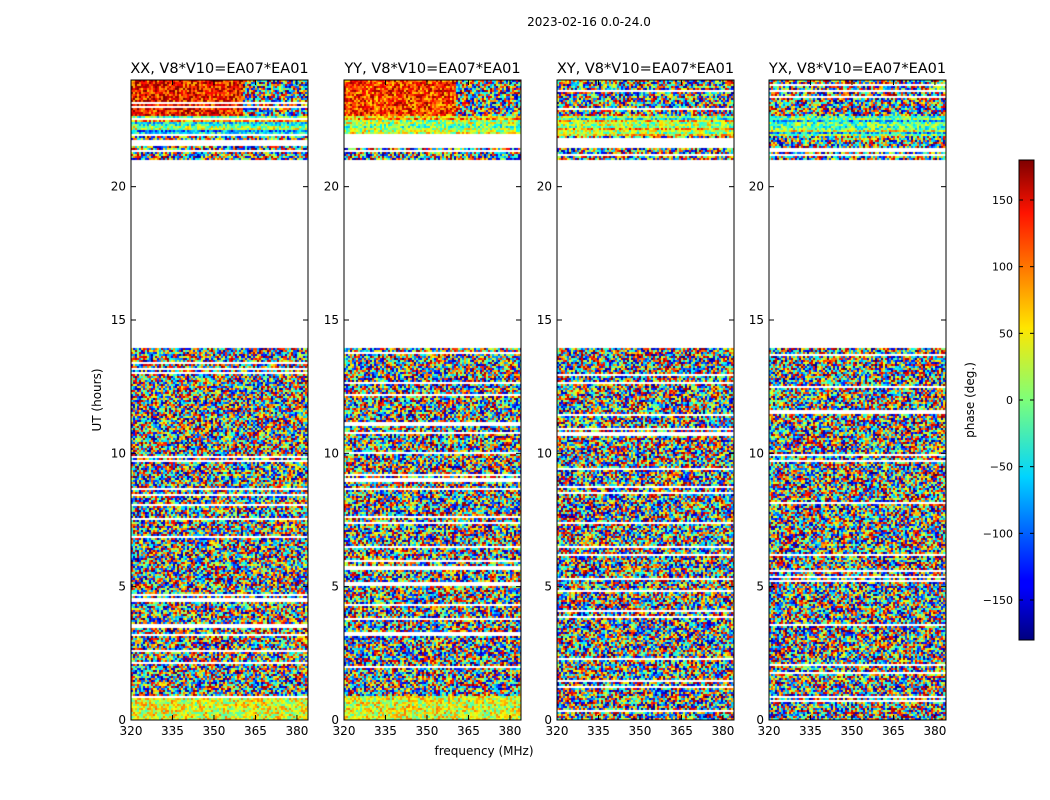 This screenshot has width=1050, height=800. I want to click on panel-title: YX, V8*V10=EA07*EA01, so click(857, 69).